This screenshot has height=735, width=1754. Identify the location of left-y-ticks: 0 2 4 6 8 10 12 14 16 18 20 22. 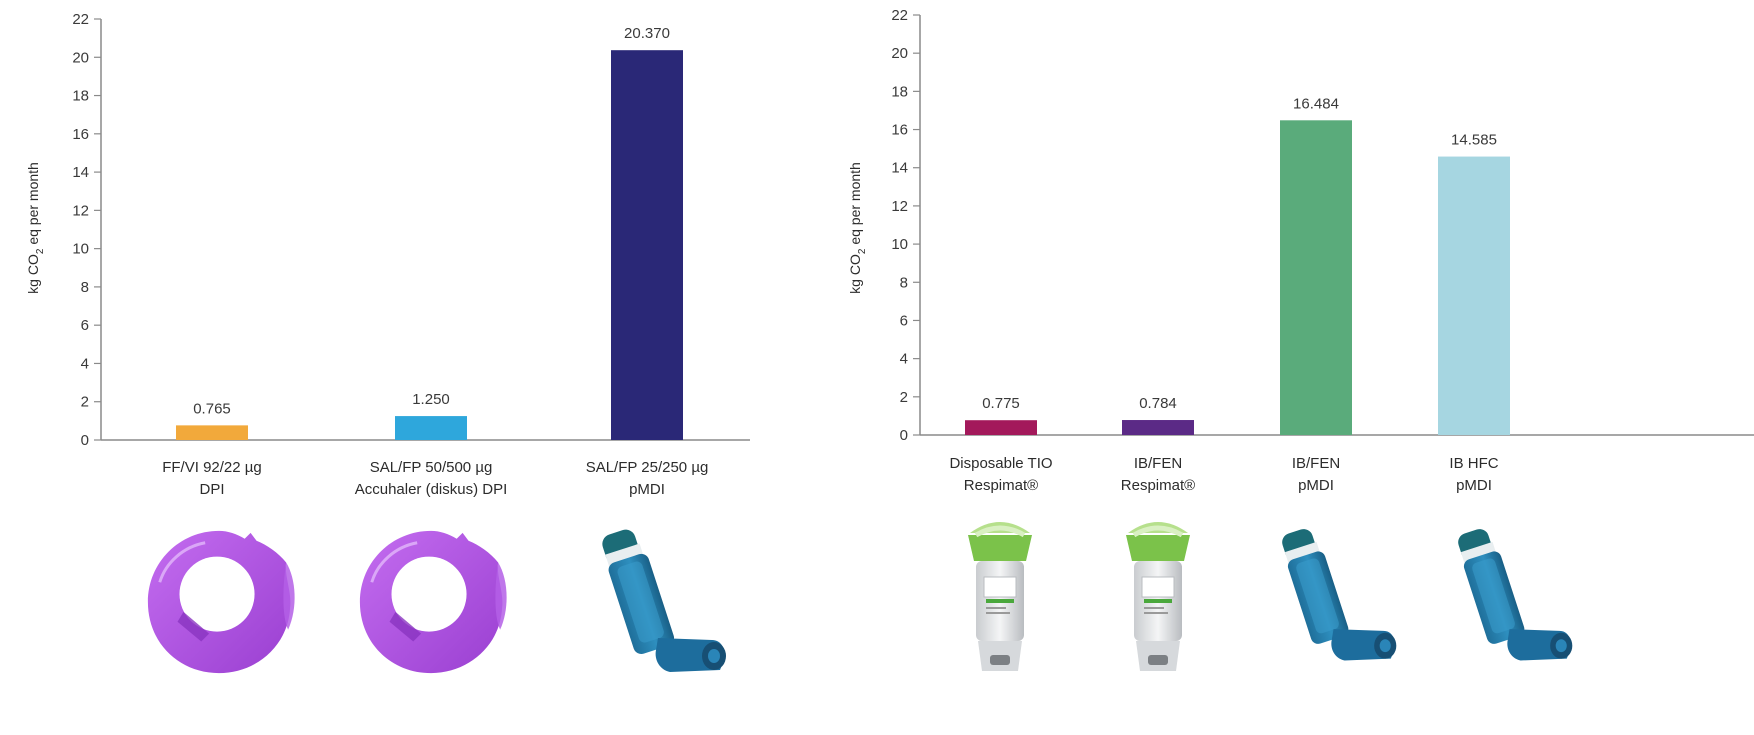
(86, 230).